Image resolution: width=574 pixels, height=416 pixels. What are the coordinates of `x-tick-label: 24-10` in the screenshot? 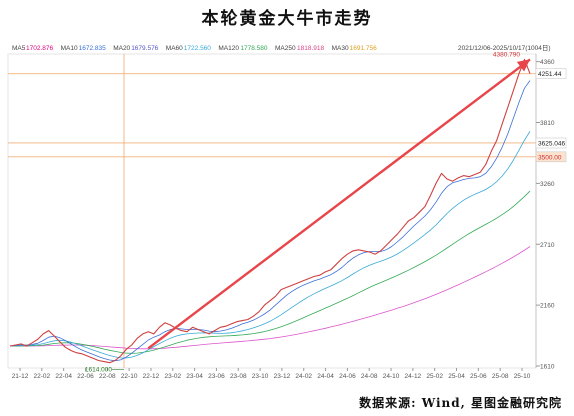 It's located at (391, 376).